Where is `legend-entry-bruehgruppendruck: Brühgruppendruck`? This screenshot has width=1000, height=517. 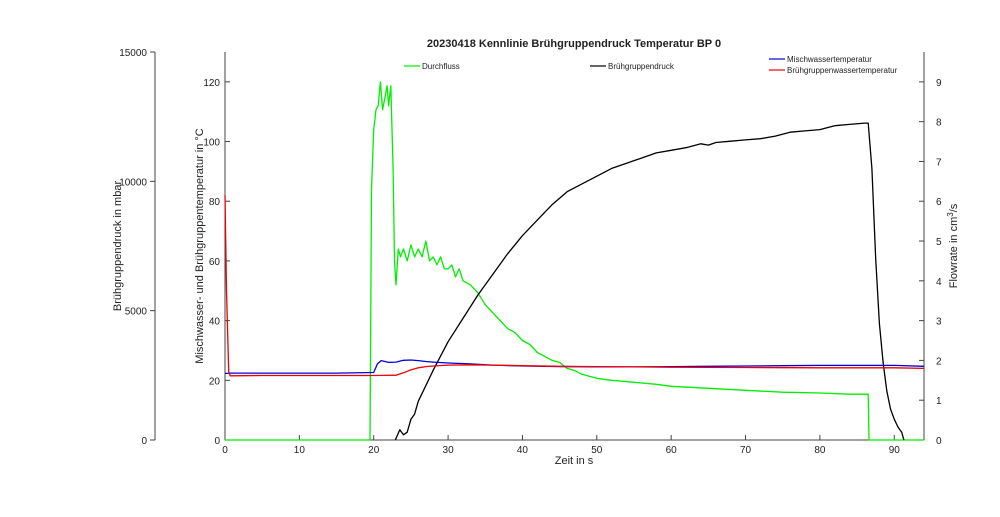 legend-entry-bruehgruppendruck: Brühgruppendruck is located at coordinates (632, 66).